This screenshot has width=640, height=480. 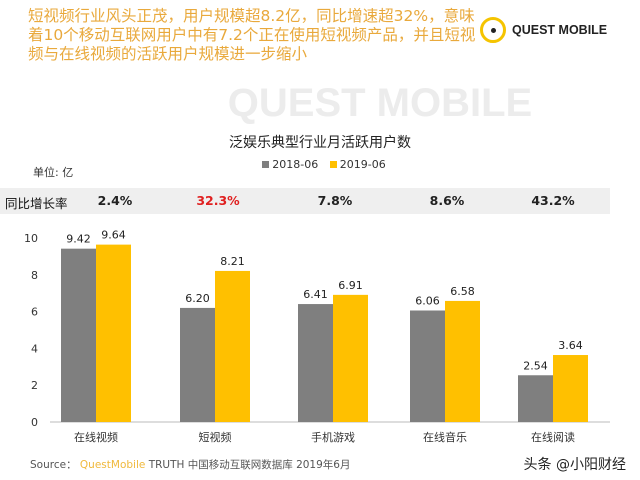 I want to click on background-watermark: QUEST MOBILE, so click(x=380, y=103).